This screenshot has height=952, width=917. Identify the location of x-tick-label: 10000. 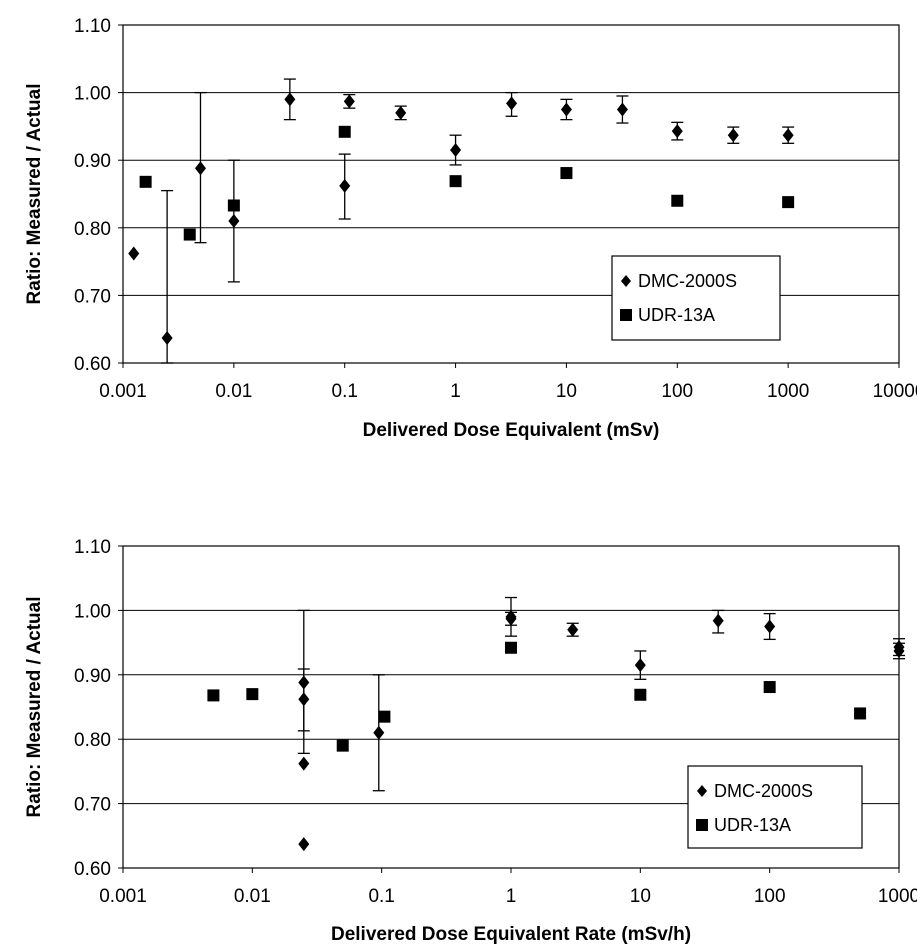
(895, 391).